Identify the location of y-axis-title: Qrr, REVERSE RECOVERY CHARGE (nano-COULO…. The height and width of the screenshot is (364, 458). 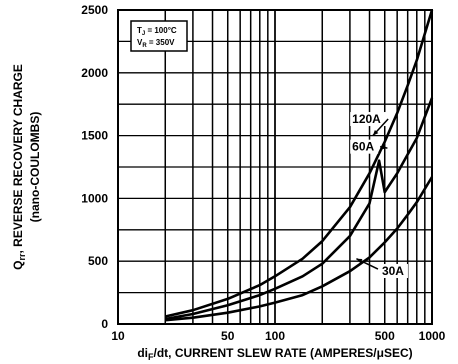
(26, 167).